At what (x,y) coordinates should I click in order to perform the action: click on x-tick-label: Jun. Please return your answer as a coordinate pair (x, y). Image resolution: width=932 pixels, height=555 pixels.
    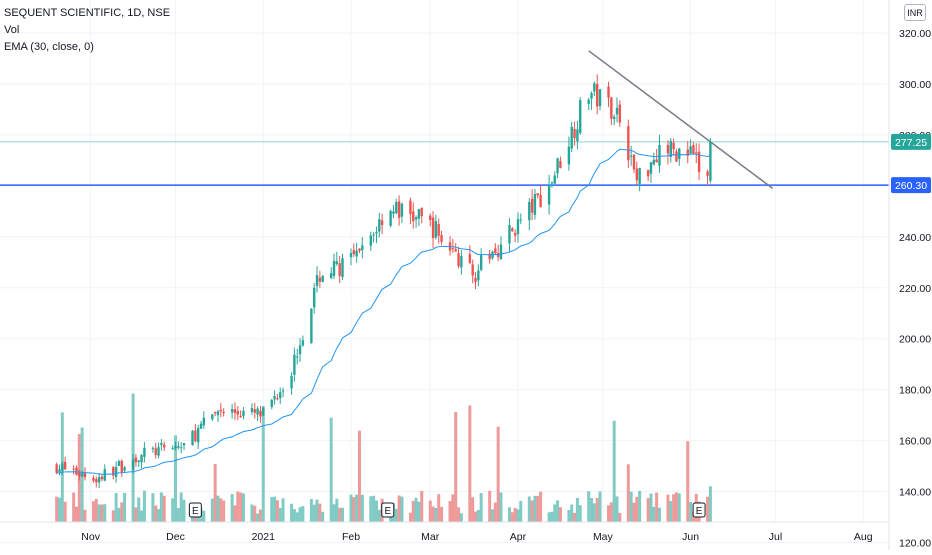
    Looking at the image, I should click on (690, 537).